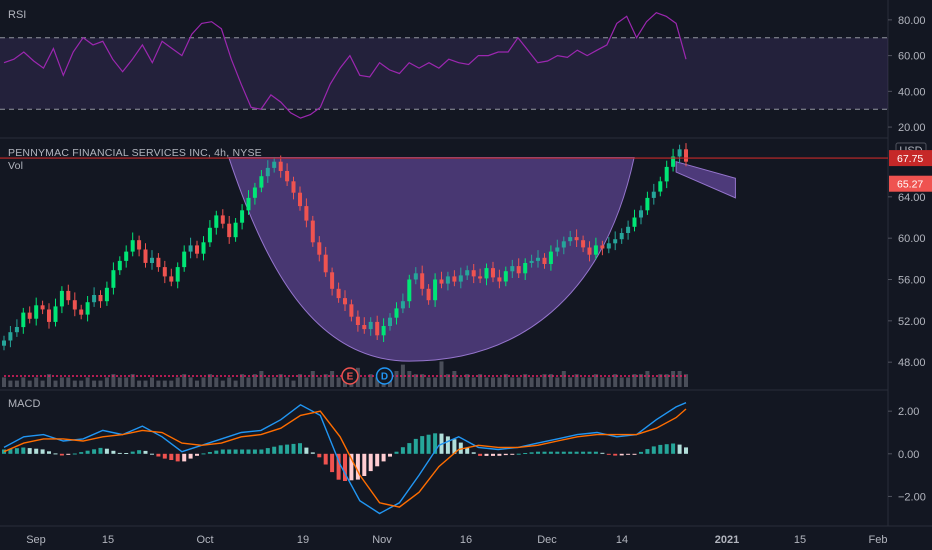 The image size is (932, 550). I want to click on price-tick-label: 56.00, so click(912, 281).